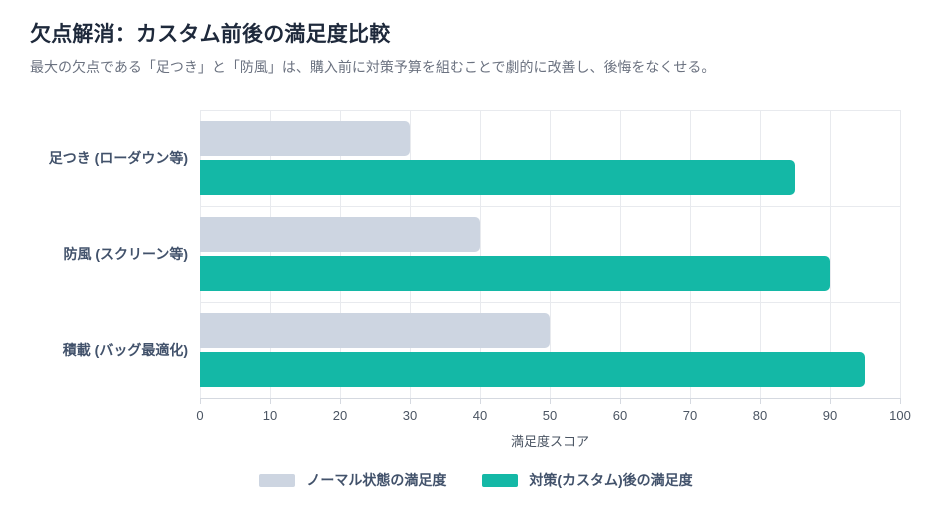 The width and height of the screenshot is (952, 531). I want to click on category-label: 足つき (ローダウン等), so click(118, 158).